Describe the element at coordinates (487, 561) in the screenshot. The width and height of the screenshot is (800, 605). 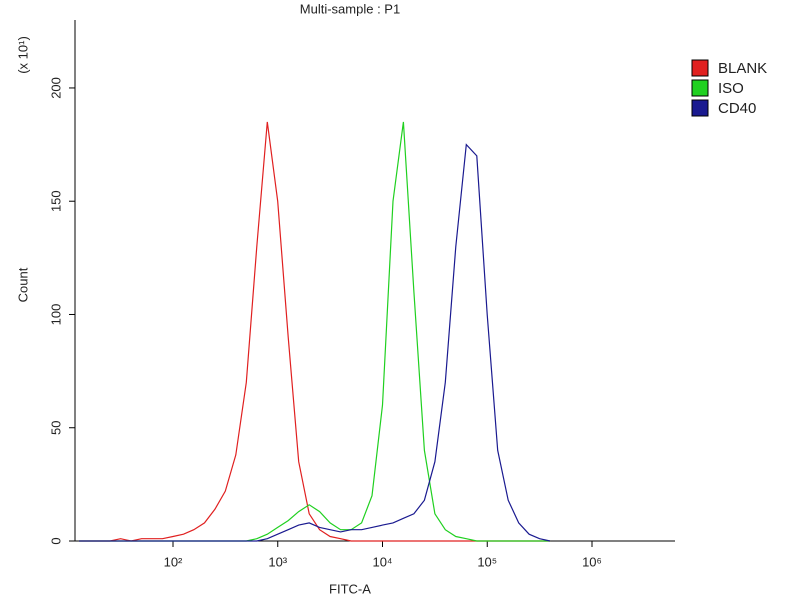
I see `x-tick-label: 10⁵` at that location.